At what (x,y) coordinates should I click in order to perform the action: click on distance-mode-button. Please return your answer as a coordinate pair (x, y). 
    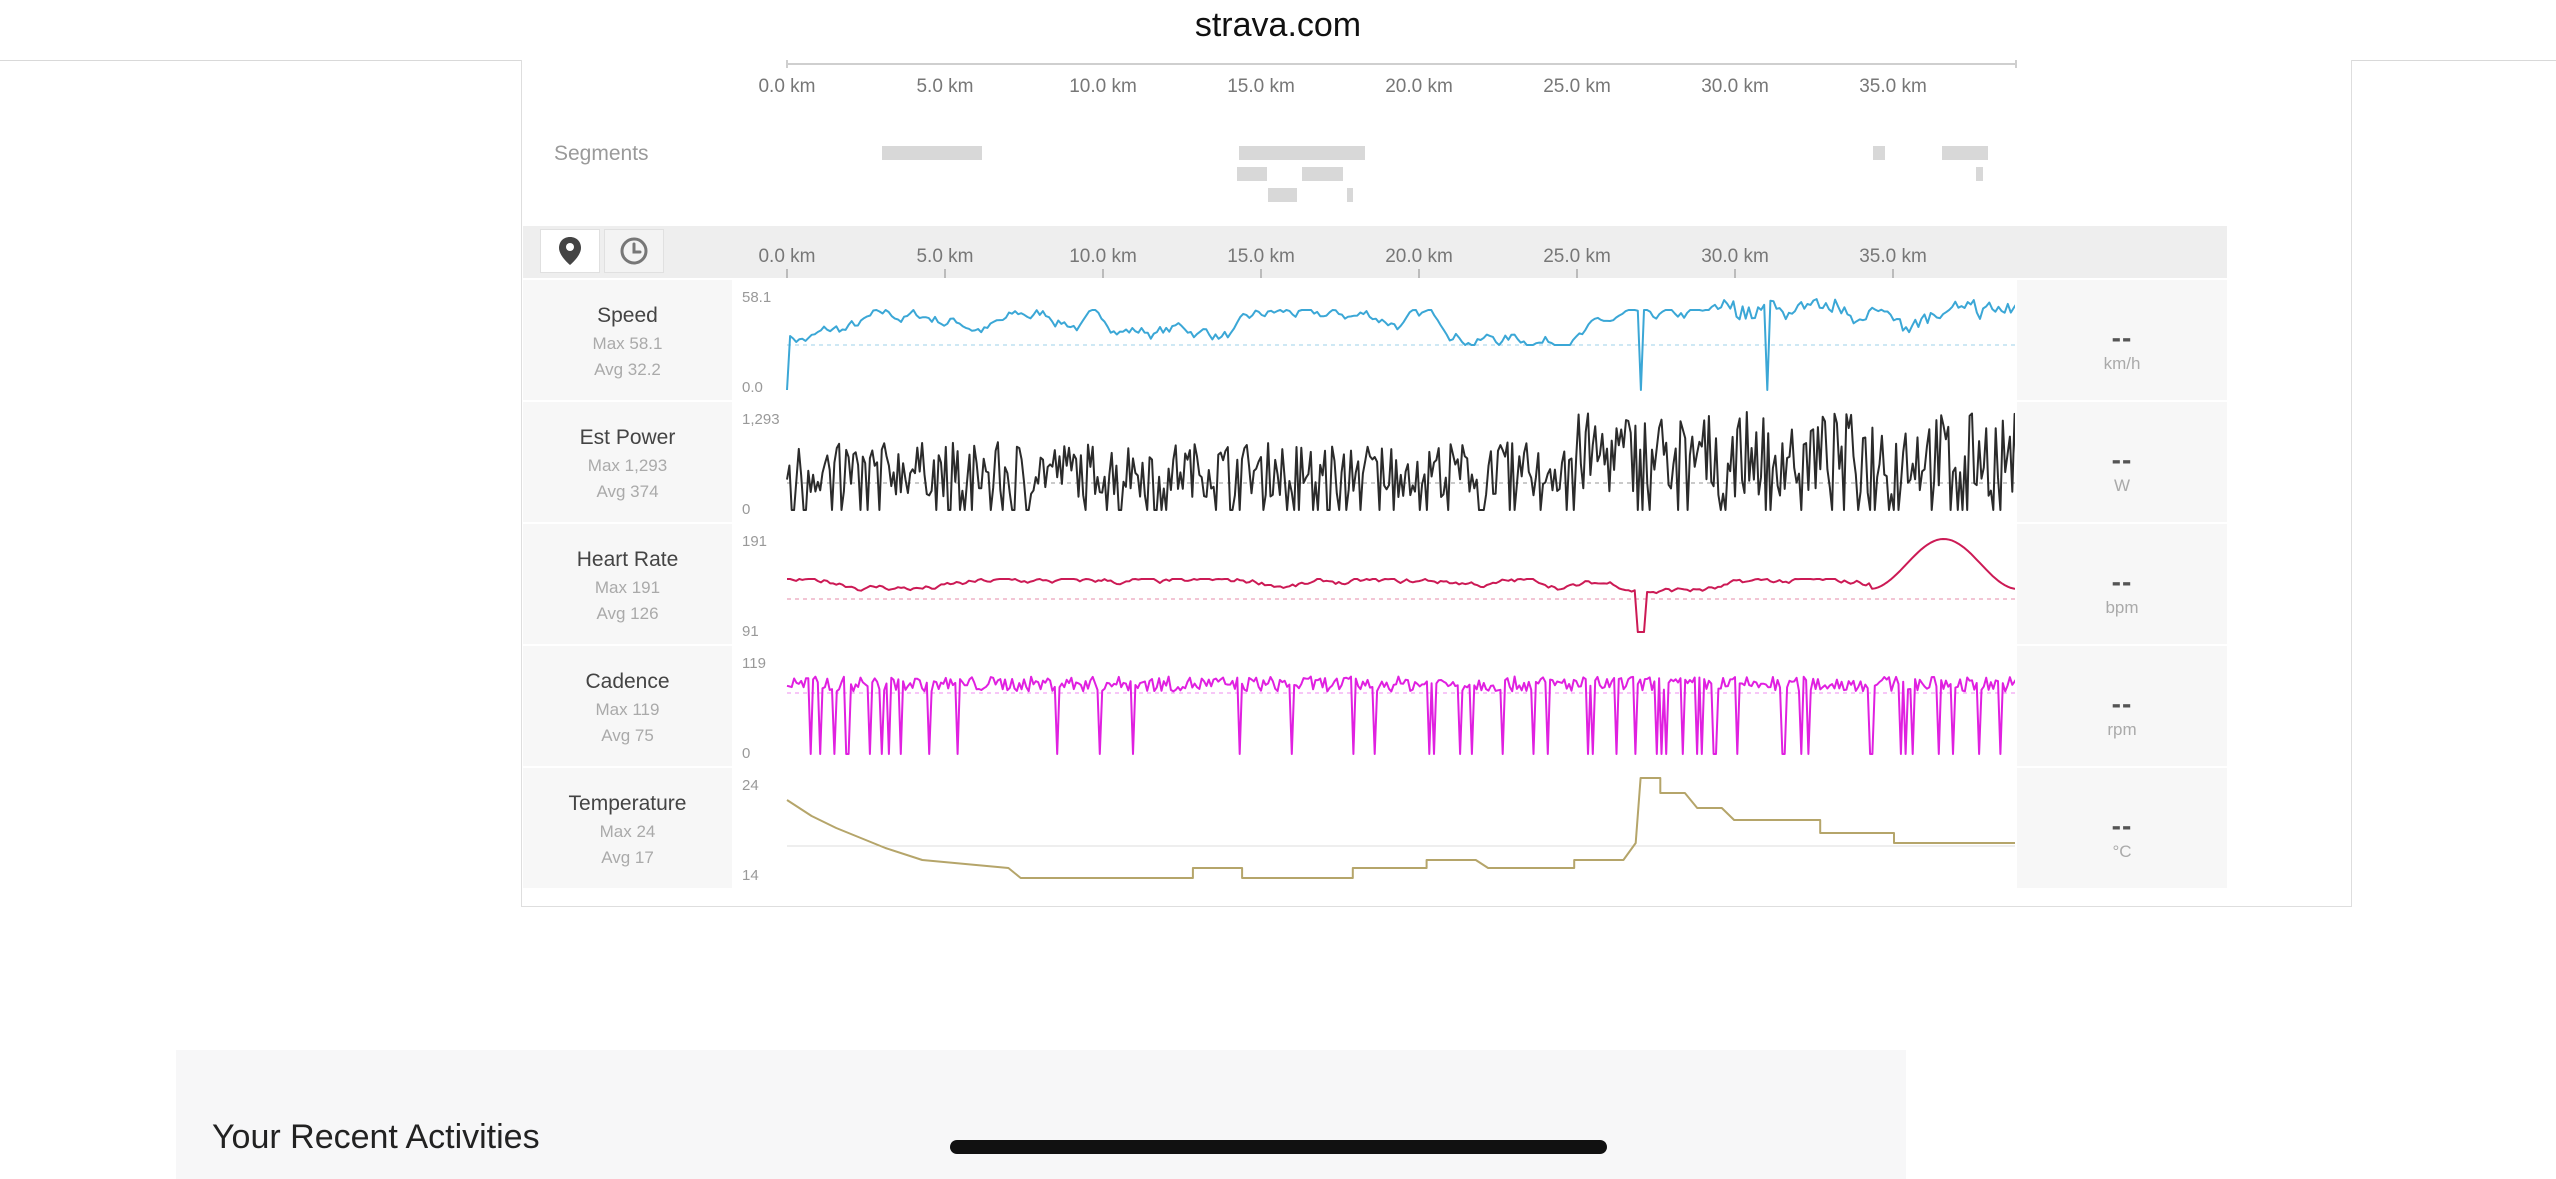
    Looking at the image, I should click on (570, 251).